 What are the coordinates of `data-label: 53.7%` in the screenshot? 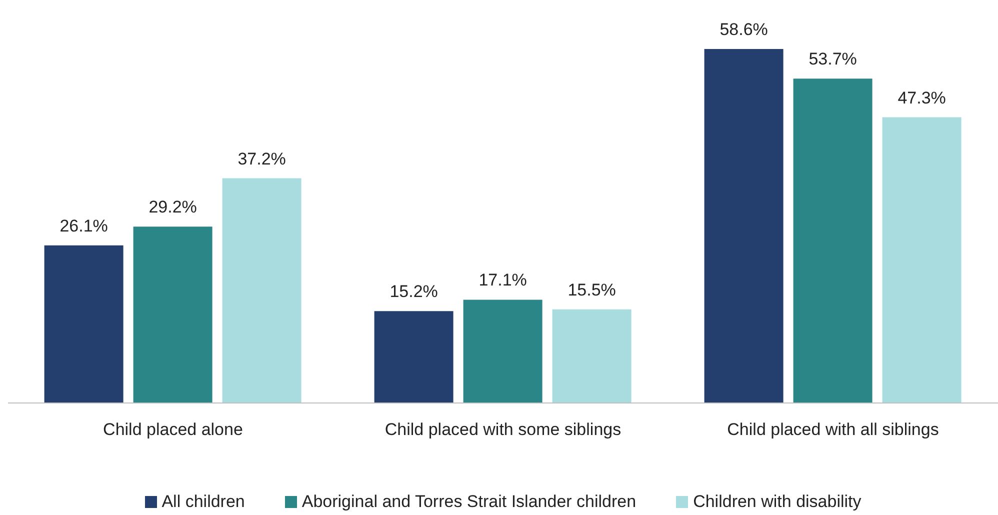 It's located at (832, 59).